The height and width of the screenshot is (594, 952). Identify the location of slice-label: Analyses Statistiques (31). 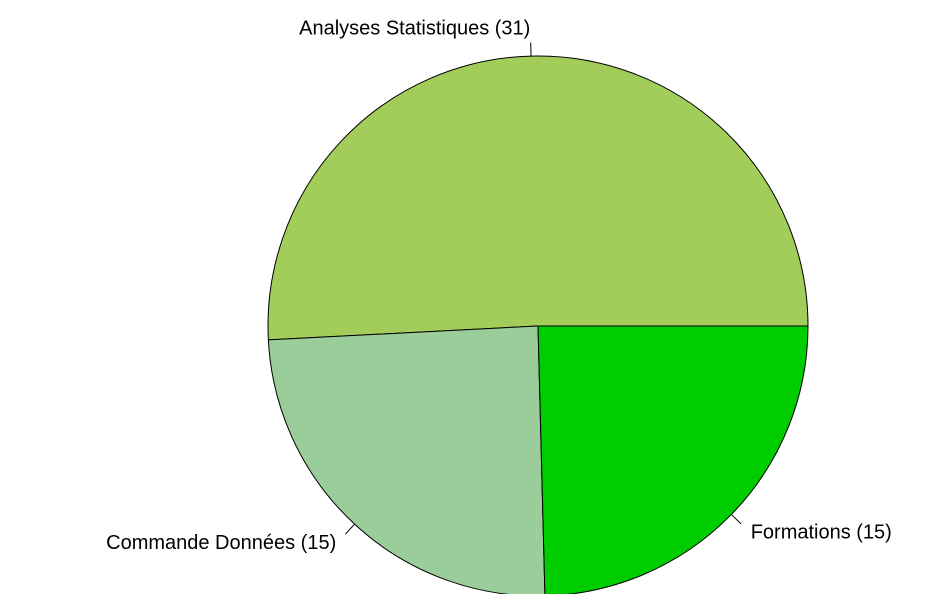
(414, 28).